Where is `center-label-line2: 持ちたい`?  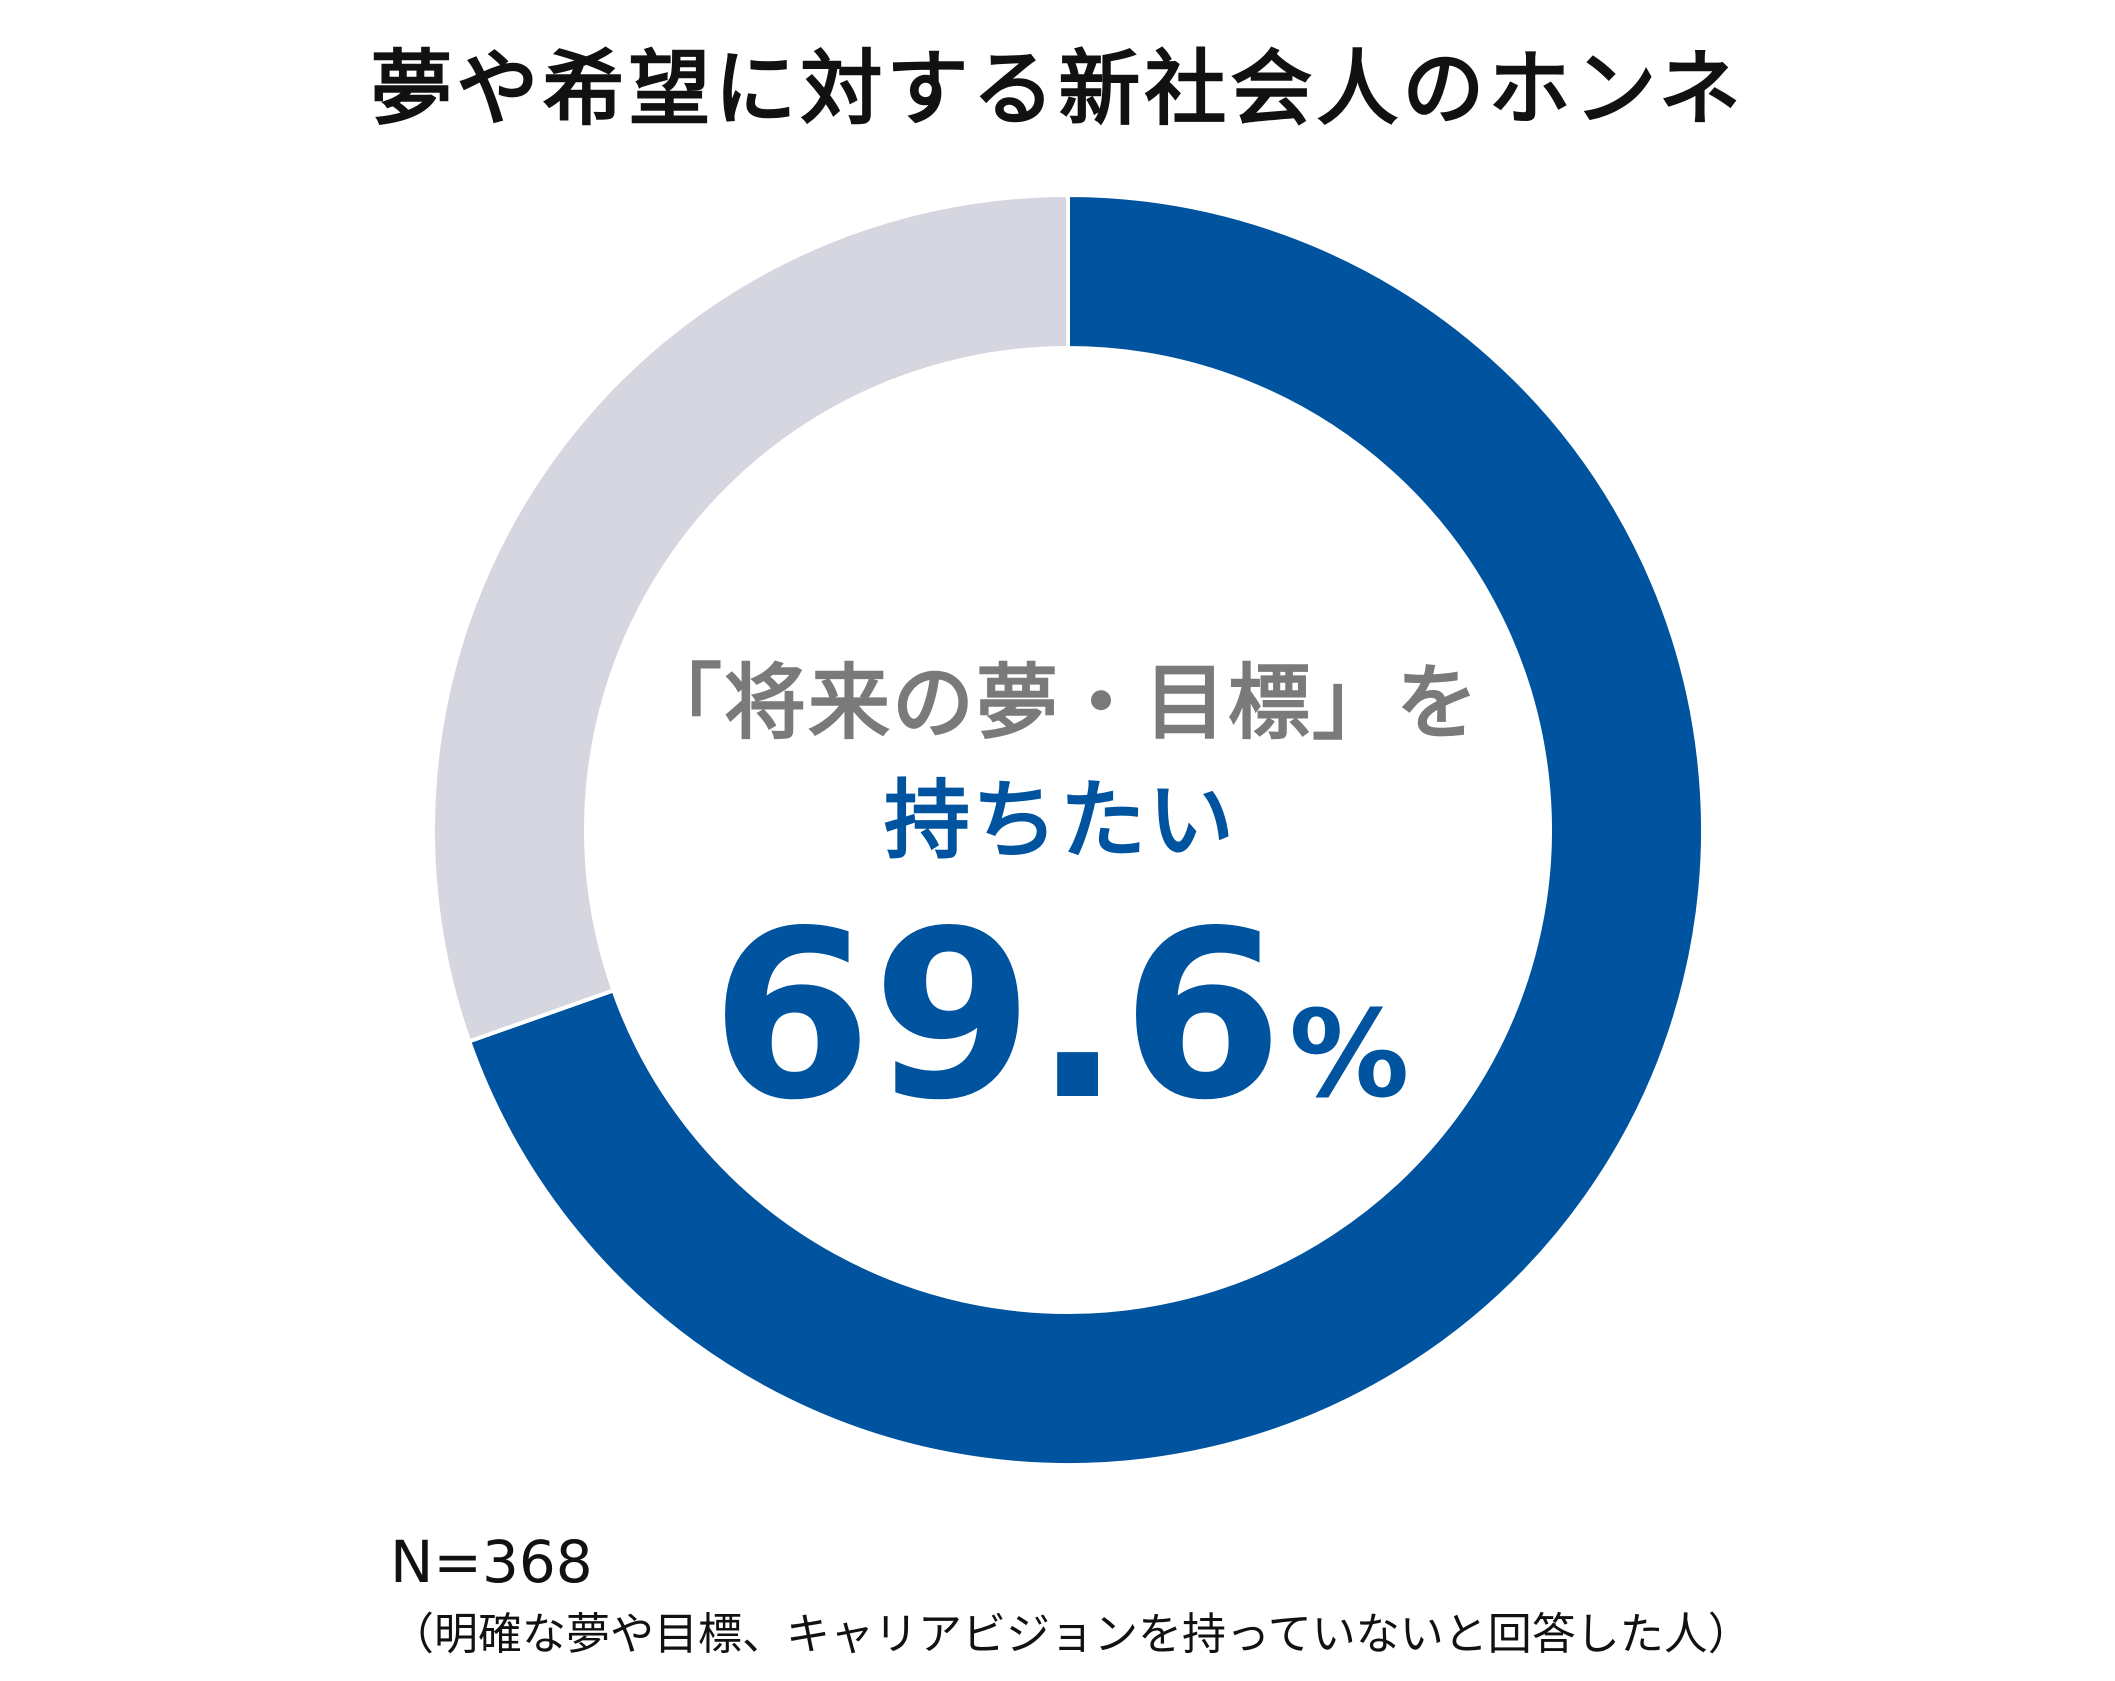 center-label-line2: 持ちたい is located at coordinates (1060, 821).